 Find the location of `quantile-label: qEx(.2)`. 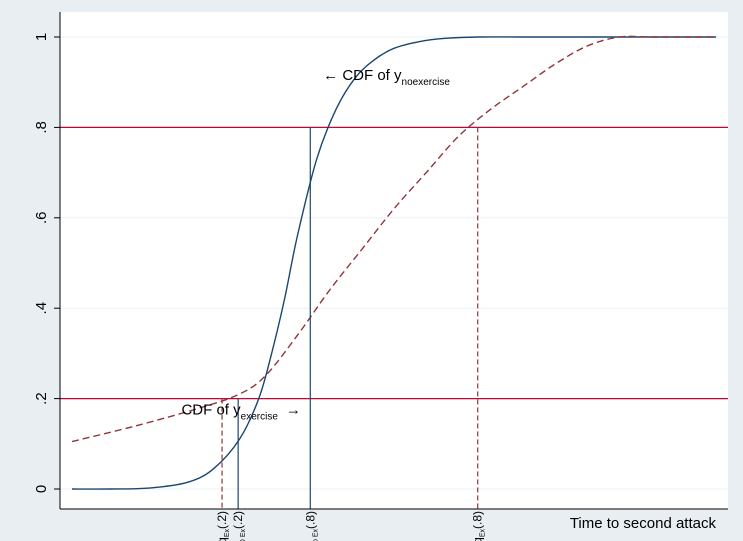

quantile-label: qEx(.2) is located at coordinates (223, 526).